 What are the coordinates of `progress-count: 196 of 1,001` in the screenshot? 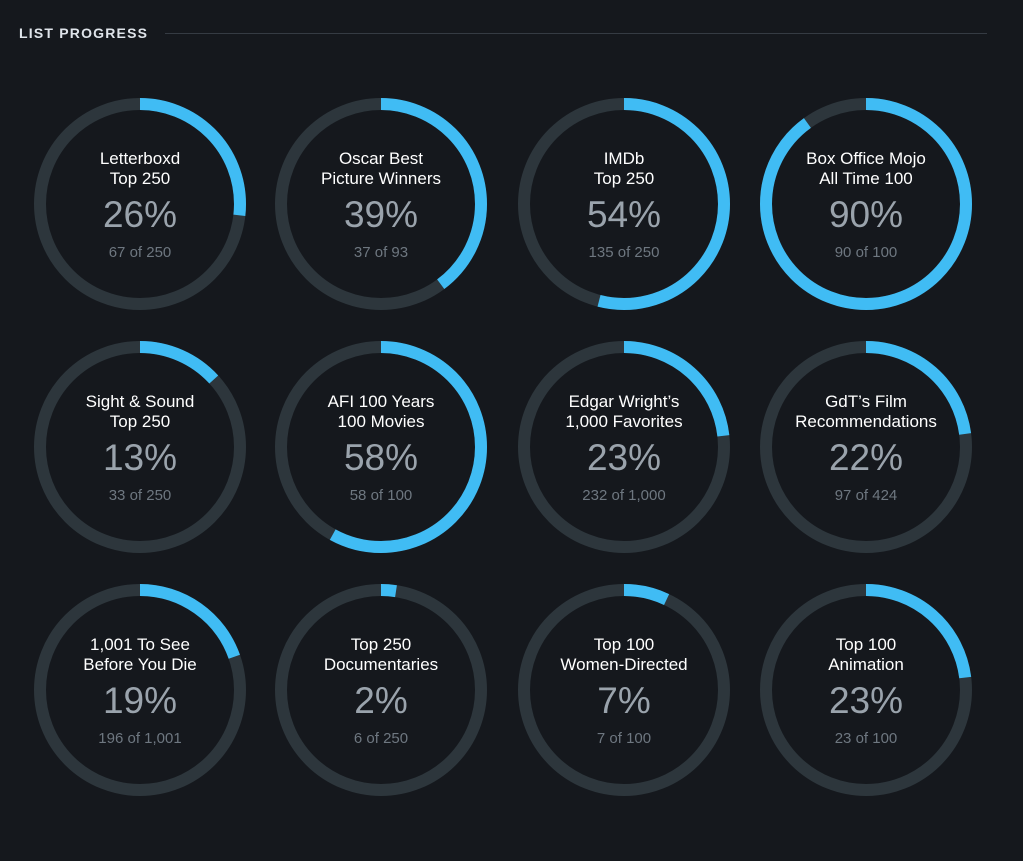 It's located at (140, 738).